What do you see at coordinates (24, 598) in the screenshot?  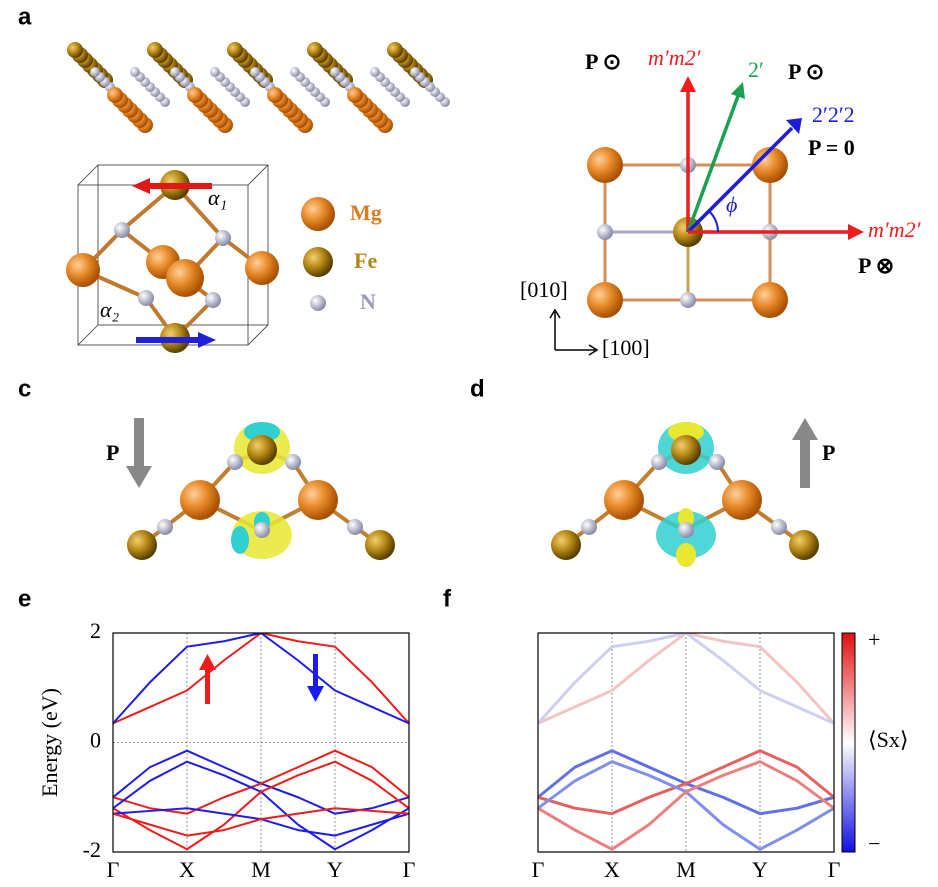 I see `panel-label: e` at bounding box center [24, 598].